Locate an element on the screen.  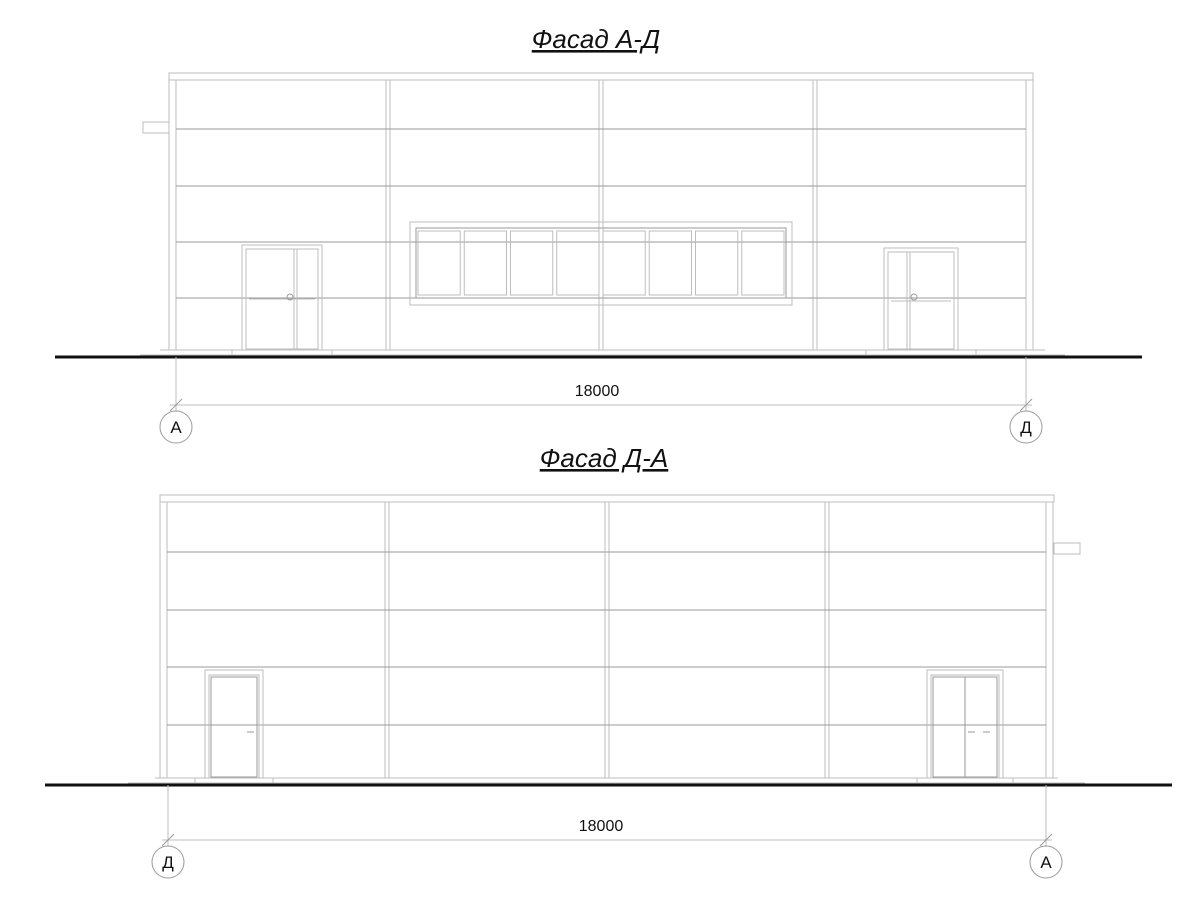
facade-title: Фасад А-Д is located at coordinates (596, 39).